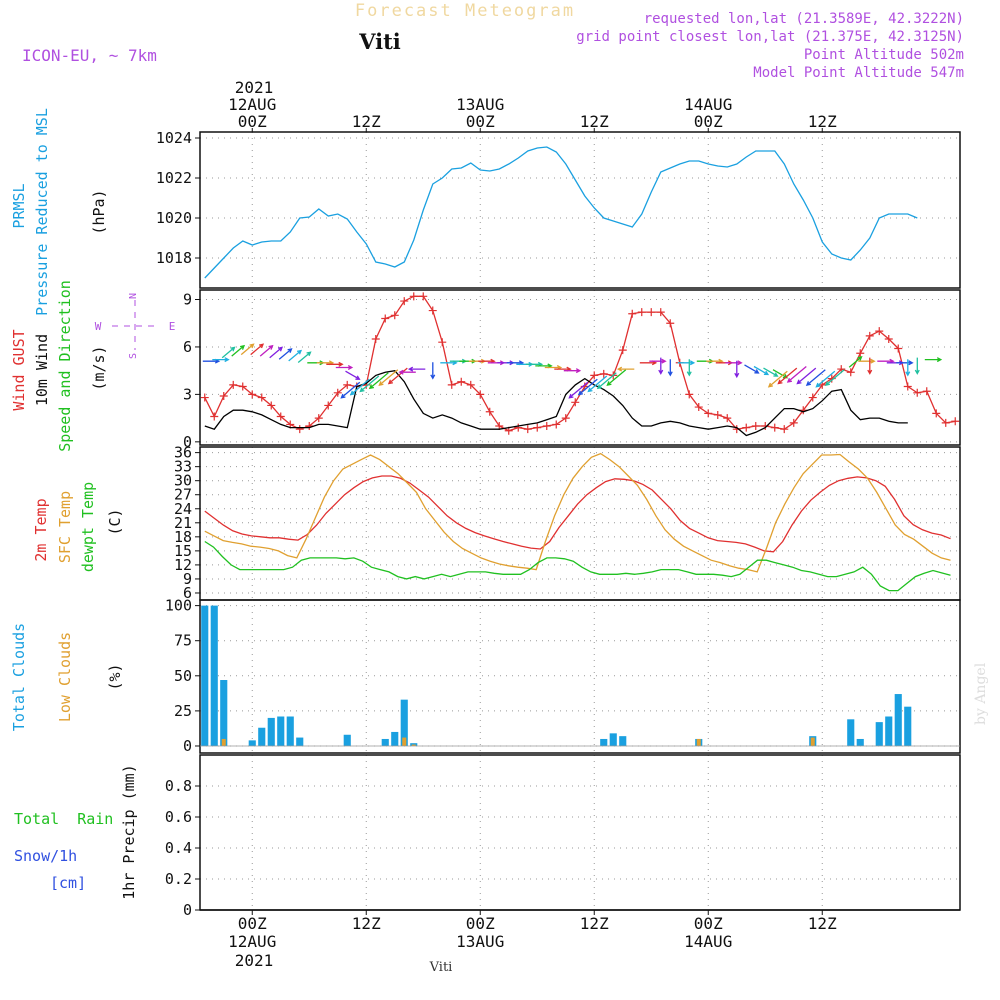 This screenshot has height=1000, width=1000. What do you see at coordinates (65, 527) in the screenshot?
I see `sfc-label: SFC Temp` at bounding box center [65, 527].